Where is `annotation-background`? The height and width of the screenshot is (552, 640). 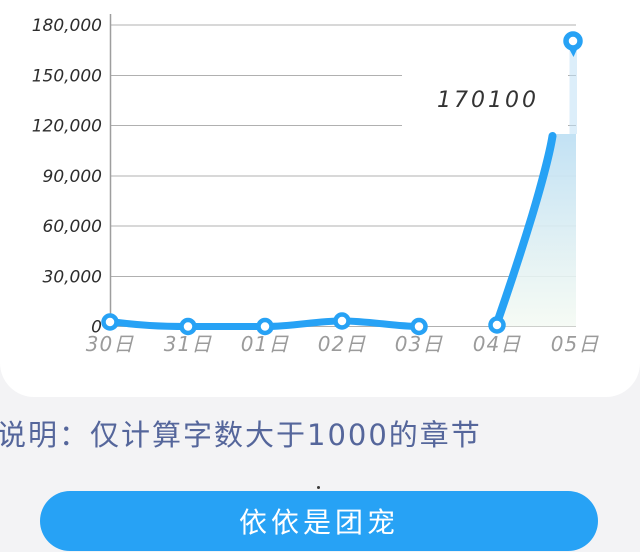
annotation-background is located at coordinates (485, 94).